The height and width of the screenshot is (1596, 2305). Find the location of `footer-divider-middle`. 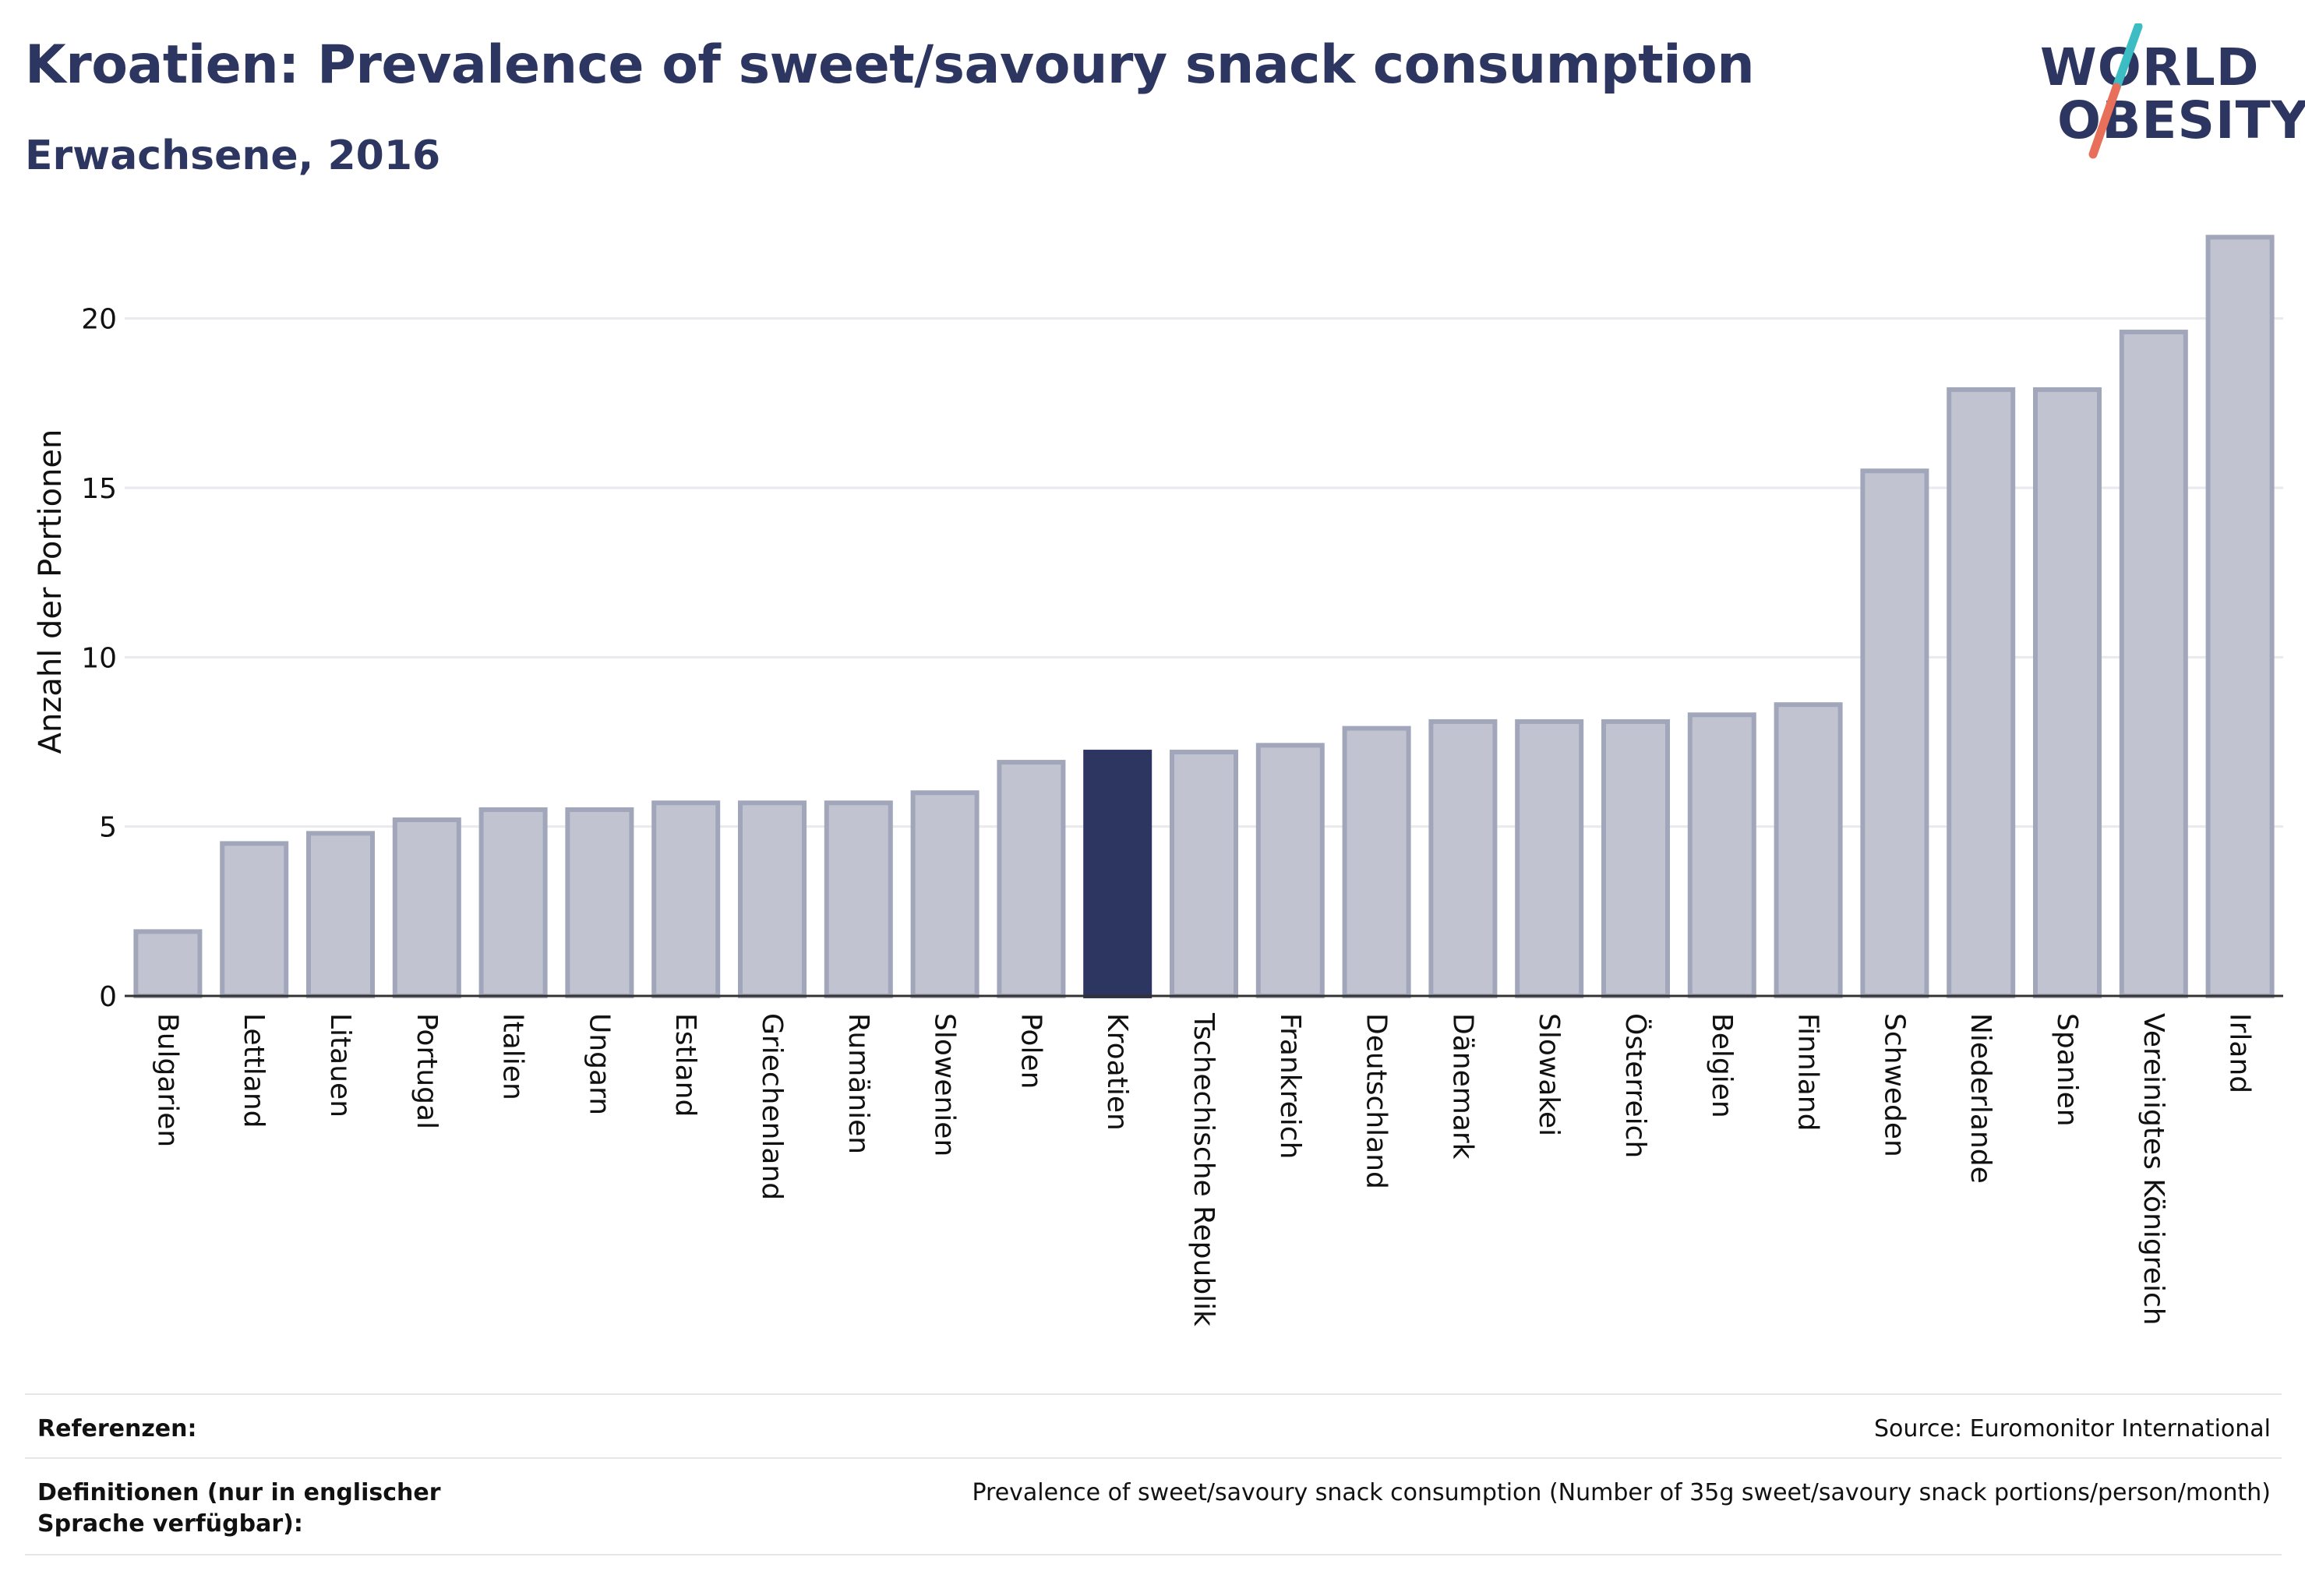

footer-divider-middle is located at coordinates (1153, 1458).